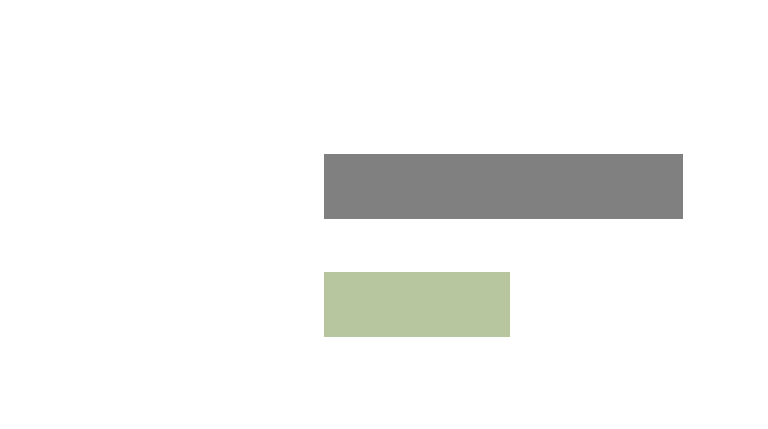 The image size is (768, 429). Describe the element at coordinates (417, 304) in the screenshot. I see `green-block` at that location.